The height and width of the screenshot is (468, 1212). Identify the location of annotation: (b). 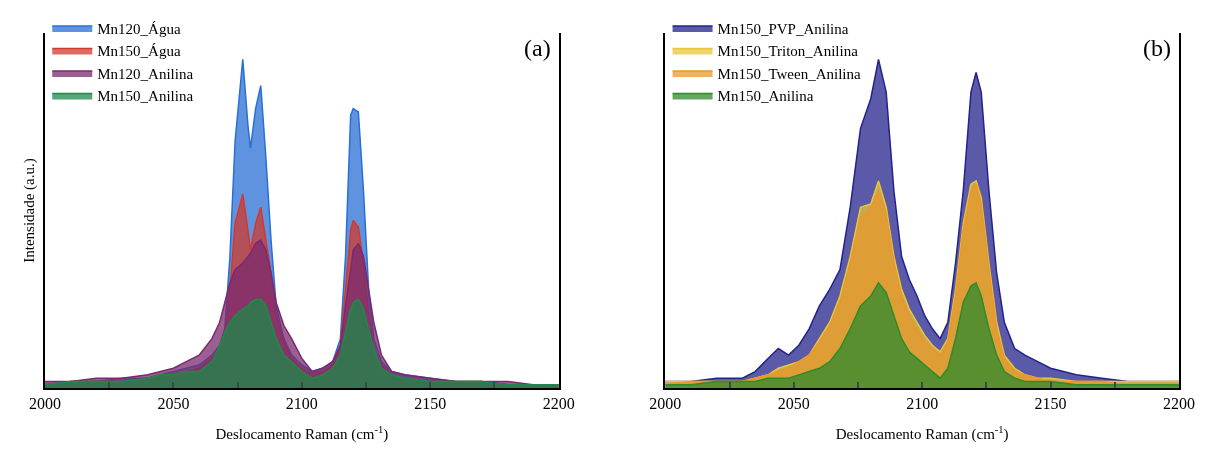
(1157, 48).